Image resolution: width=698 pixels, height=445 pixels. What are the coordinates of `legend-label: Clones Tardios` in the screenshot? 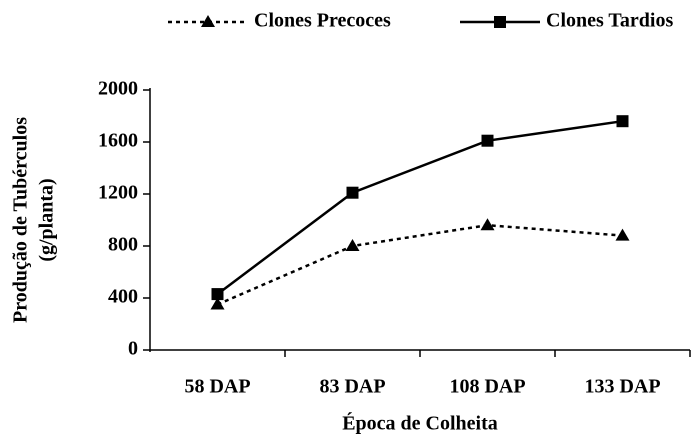 It's located at (609, 21).